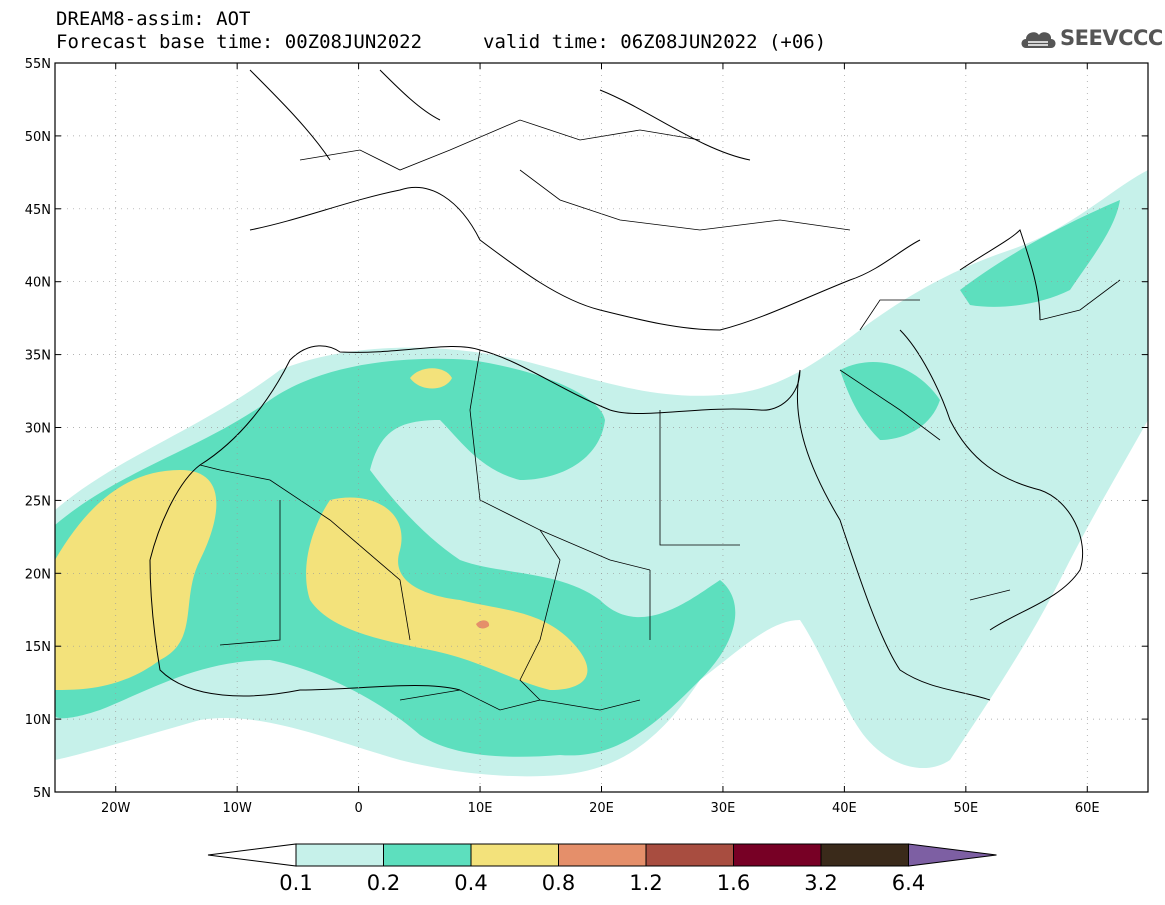 The width and height of the screenshot is (1165, 905). I want to click on lon-label: 40E, so click(844, 808).